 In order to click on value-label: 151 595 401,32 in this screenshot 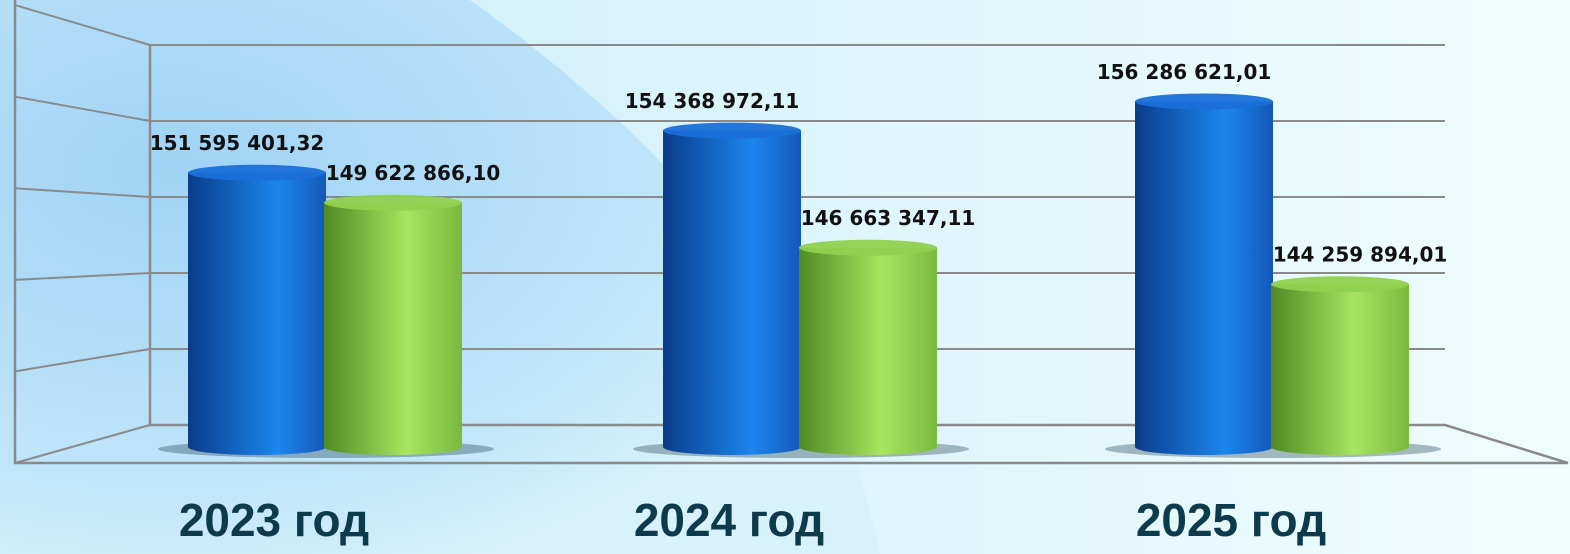, I will do `click(237, 143)`.